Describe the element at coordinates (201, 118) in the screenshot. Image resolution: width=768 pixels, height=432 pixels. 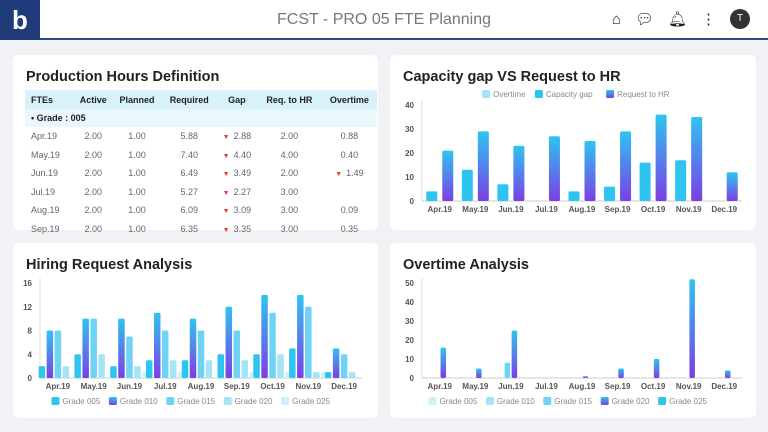
I see `group-row: • Grade : 005` at that location.